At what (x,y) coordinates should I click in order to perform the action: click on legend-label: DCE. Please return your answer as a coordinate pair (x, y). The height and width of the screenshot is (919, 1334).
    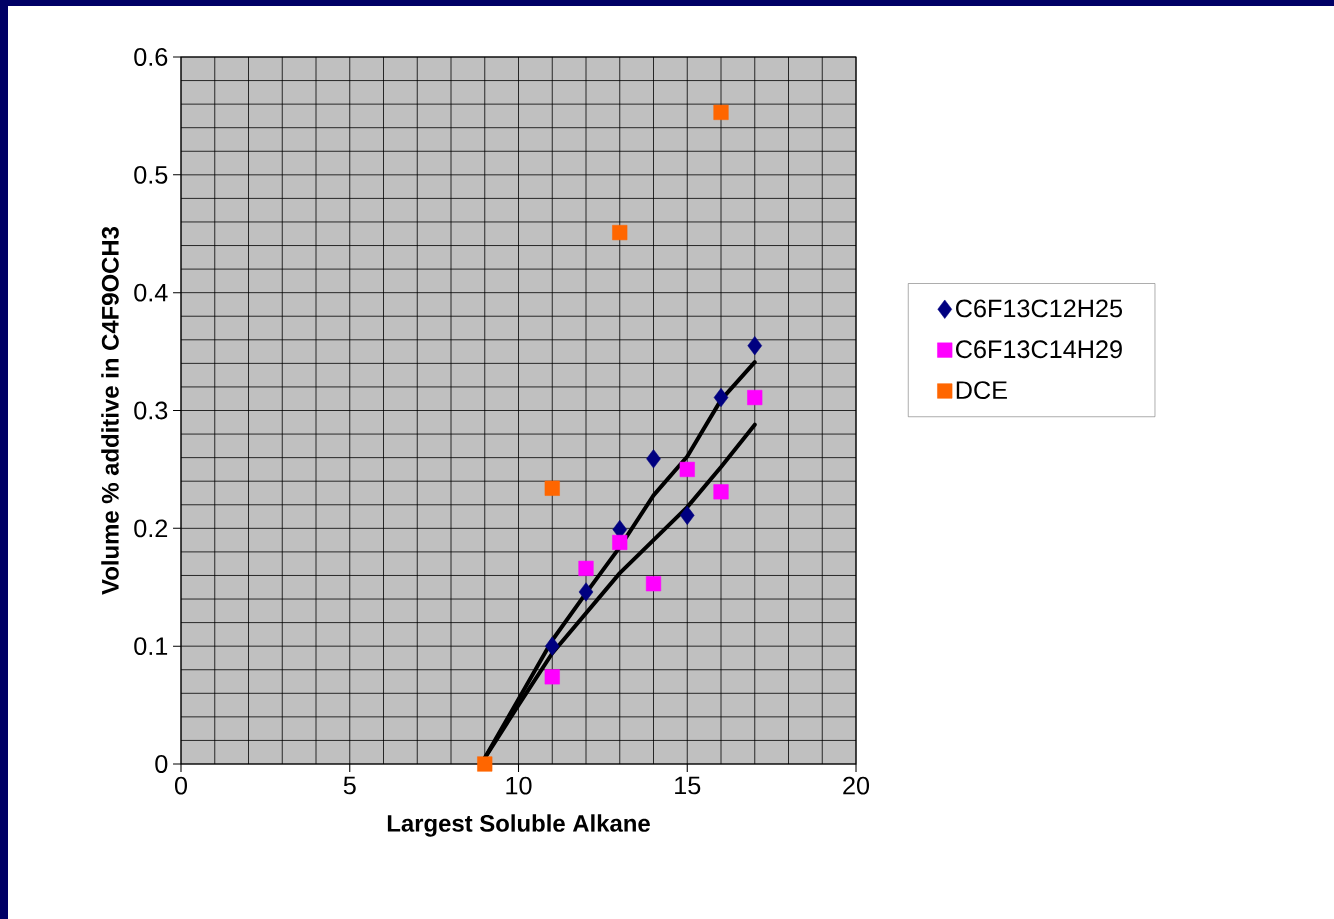
    Looking at the image, I should click on (981, 390).